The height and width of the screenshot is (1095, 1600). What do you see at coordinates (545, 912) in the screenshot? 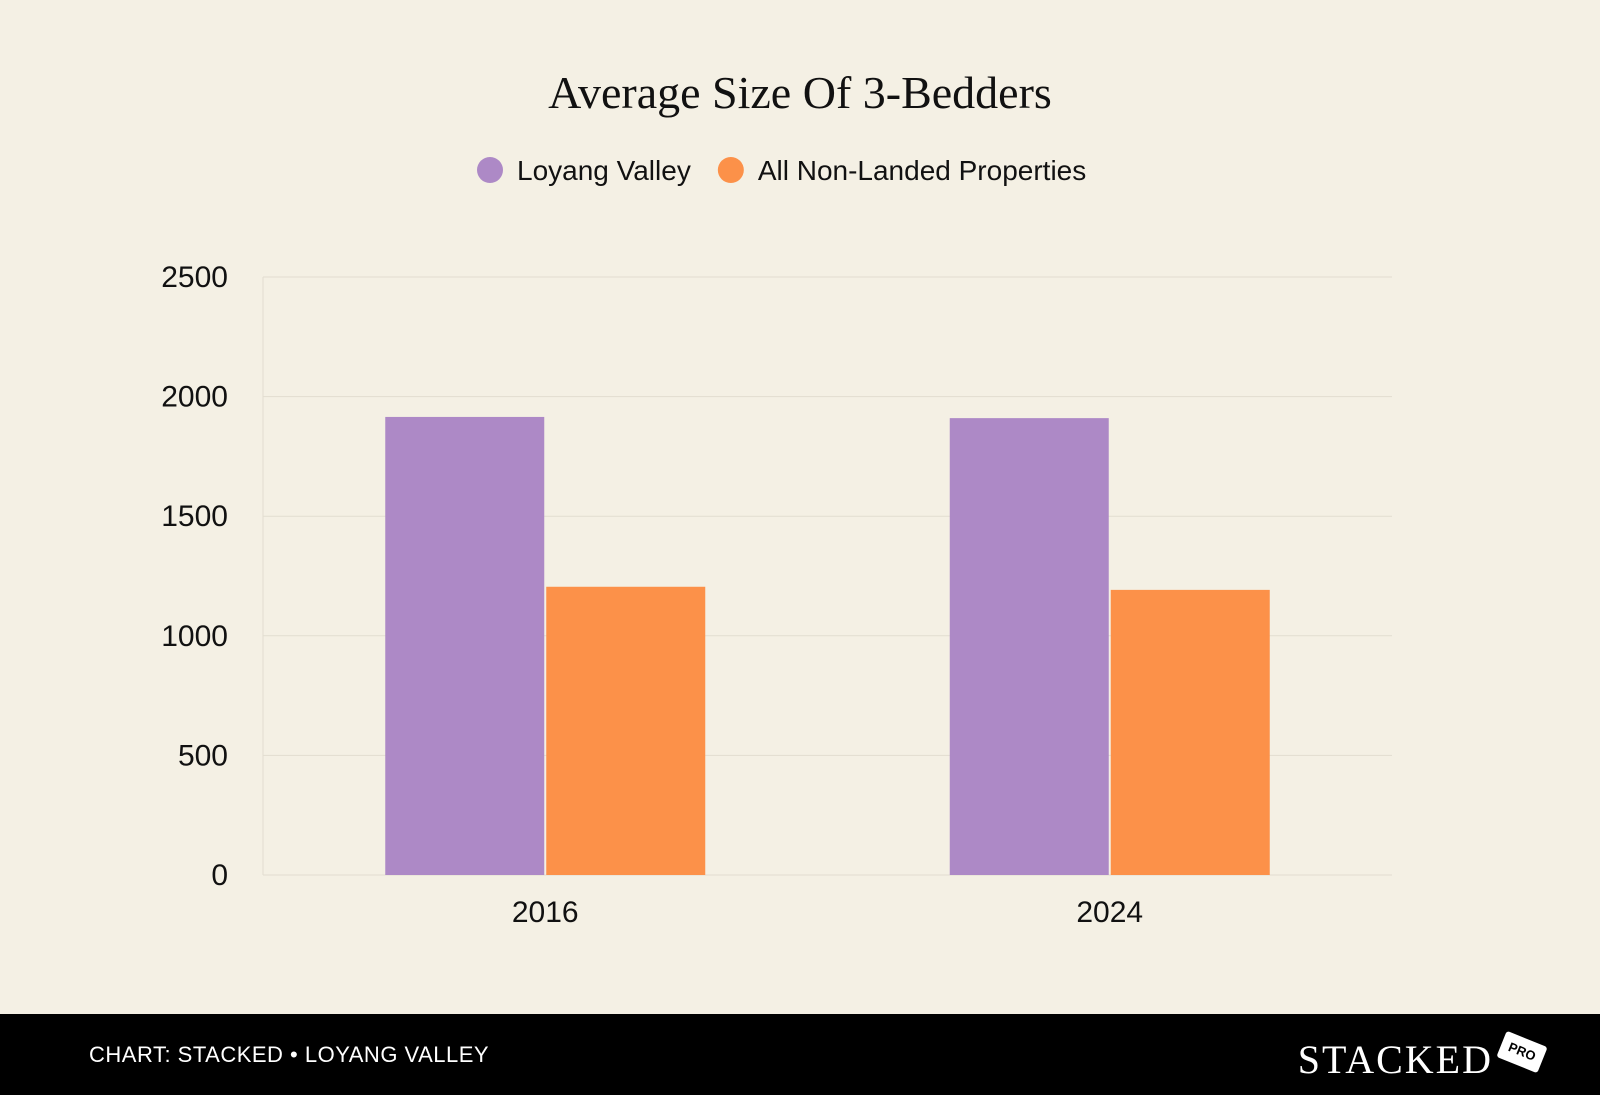
I see `x-tick-label-0: 2016` at bounding box center [545, 912].